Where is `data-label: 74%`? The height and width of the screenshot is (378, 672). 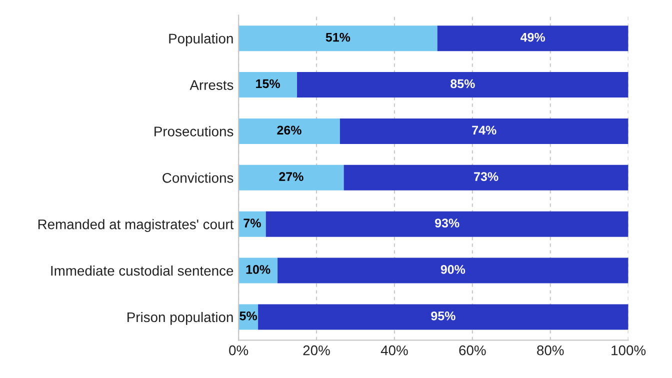
data-label: 74% is located at coordinates (484, 130).